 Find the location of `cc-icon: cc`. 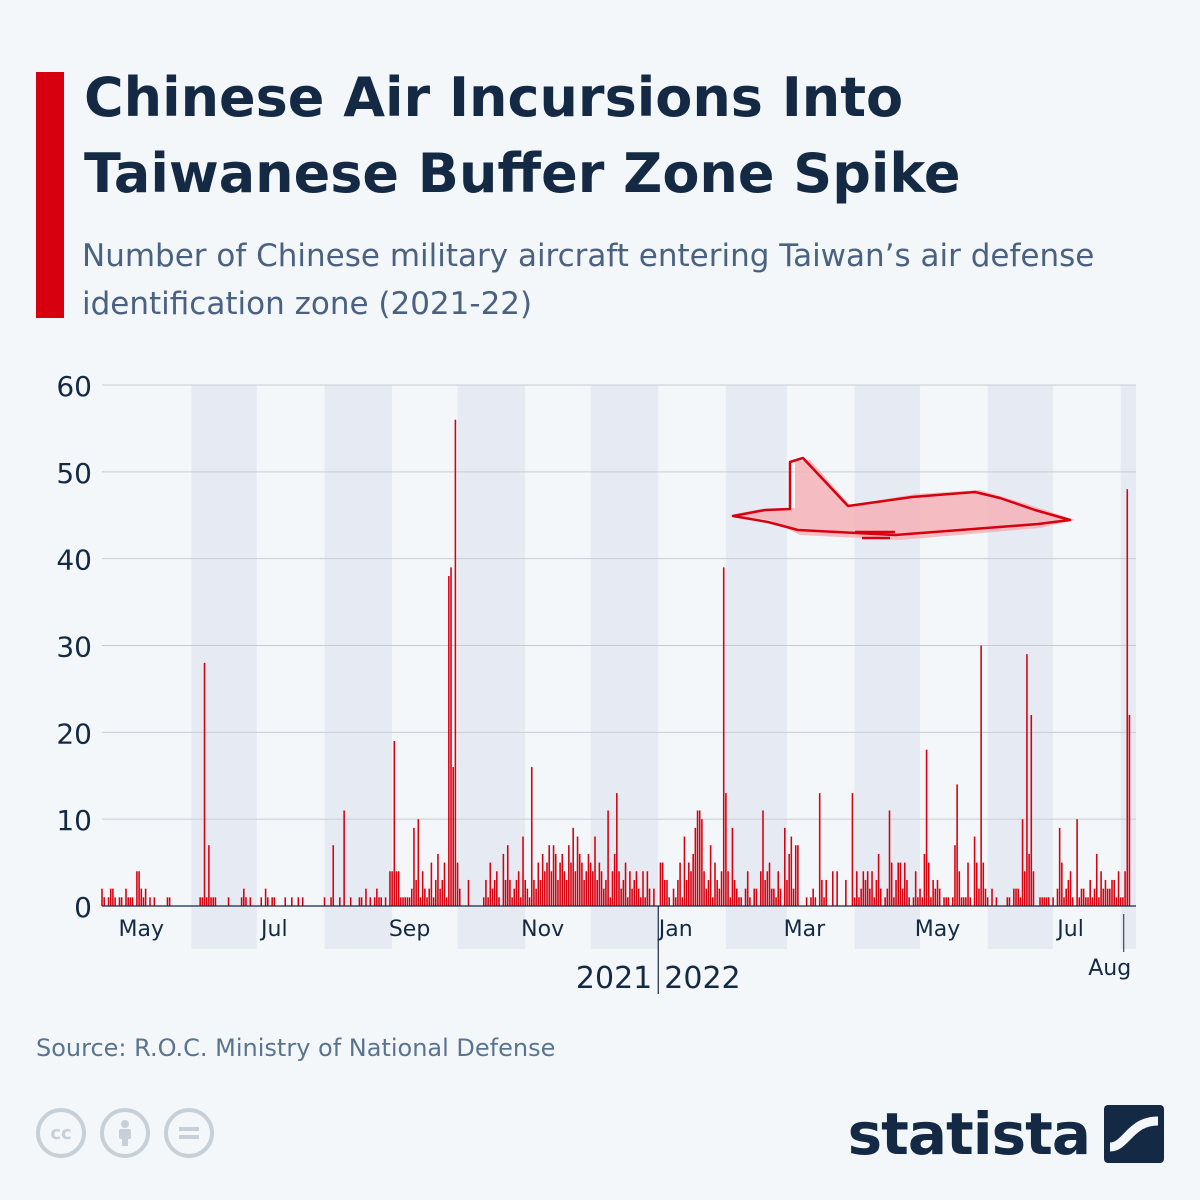

cc-icon: cc is located at coordinates (61, 1133).